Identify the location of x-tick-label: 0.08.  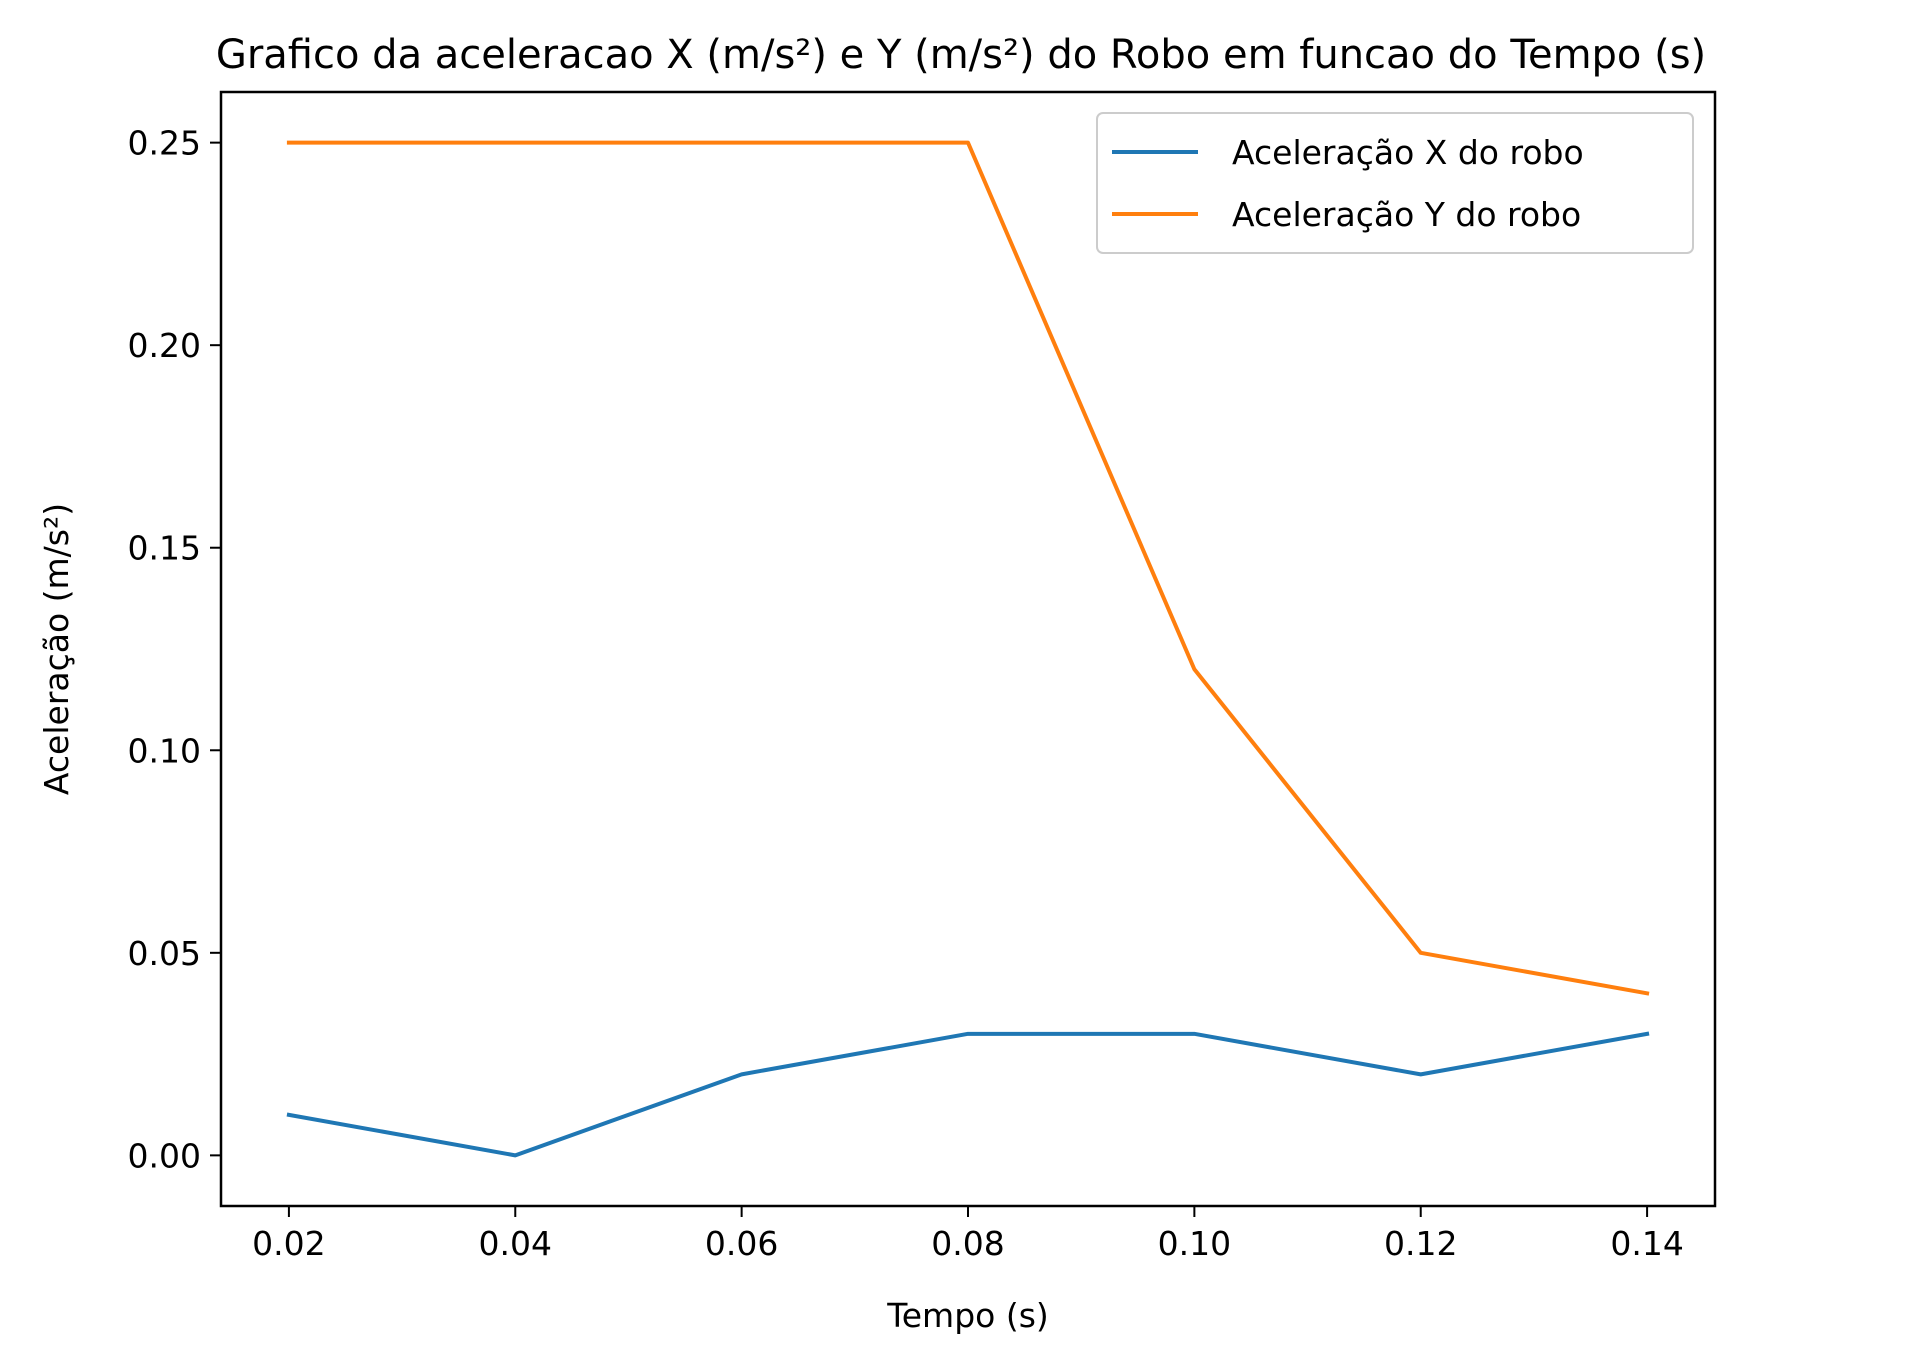
(967, 1243).